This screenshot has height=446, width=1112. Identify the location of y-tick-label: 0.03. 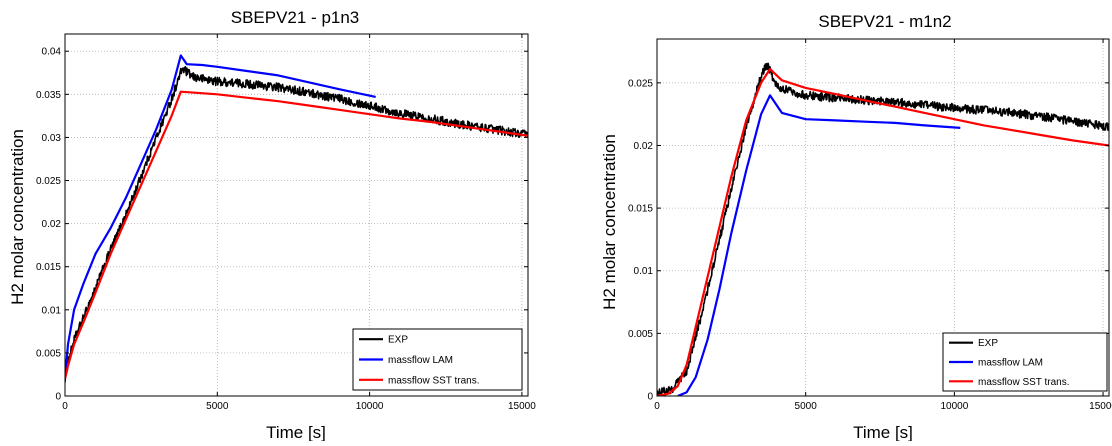
(52, 138).